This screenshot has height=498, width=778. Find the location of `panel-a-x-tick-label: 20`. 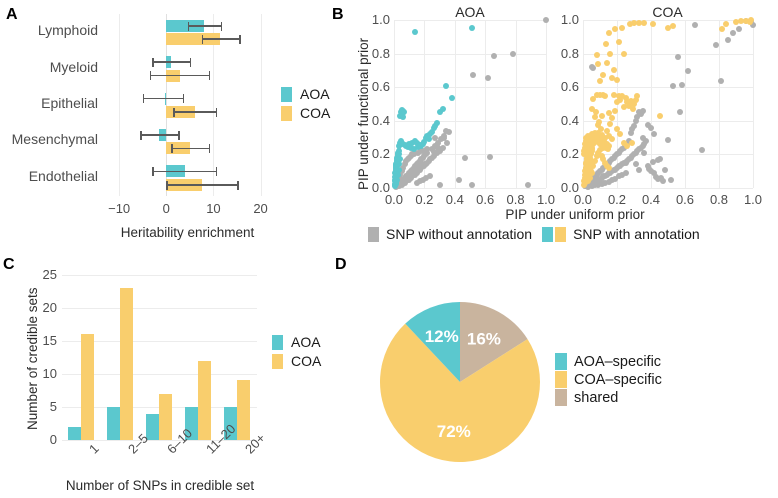

panel-a-x-tick-label: 20 is located at coordinates (260, 208).